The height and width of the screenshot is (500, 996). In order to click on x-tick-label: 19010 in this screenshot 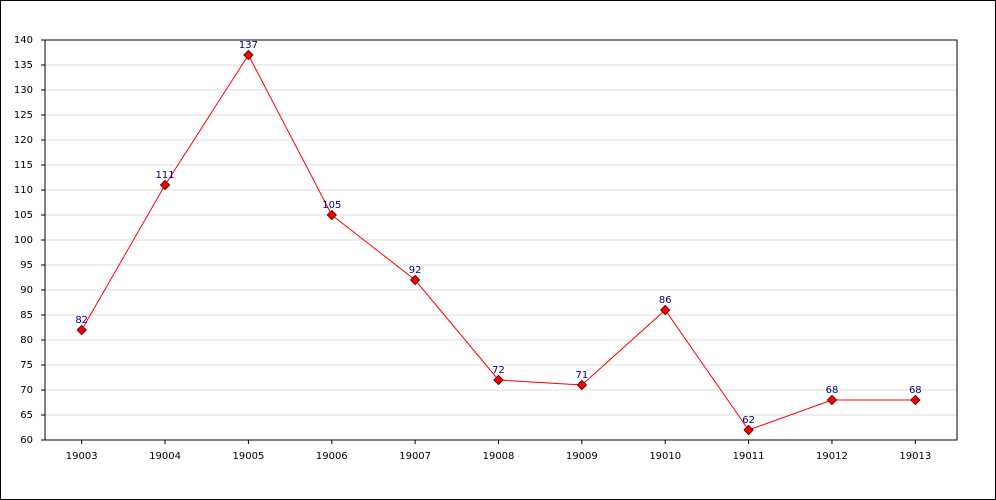, I will do `click(665, 456)`.